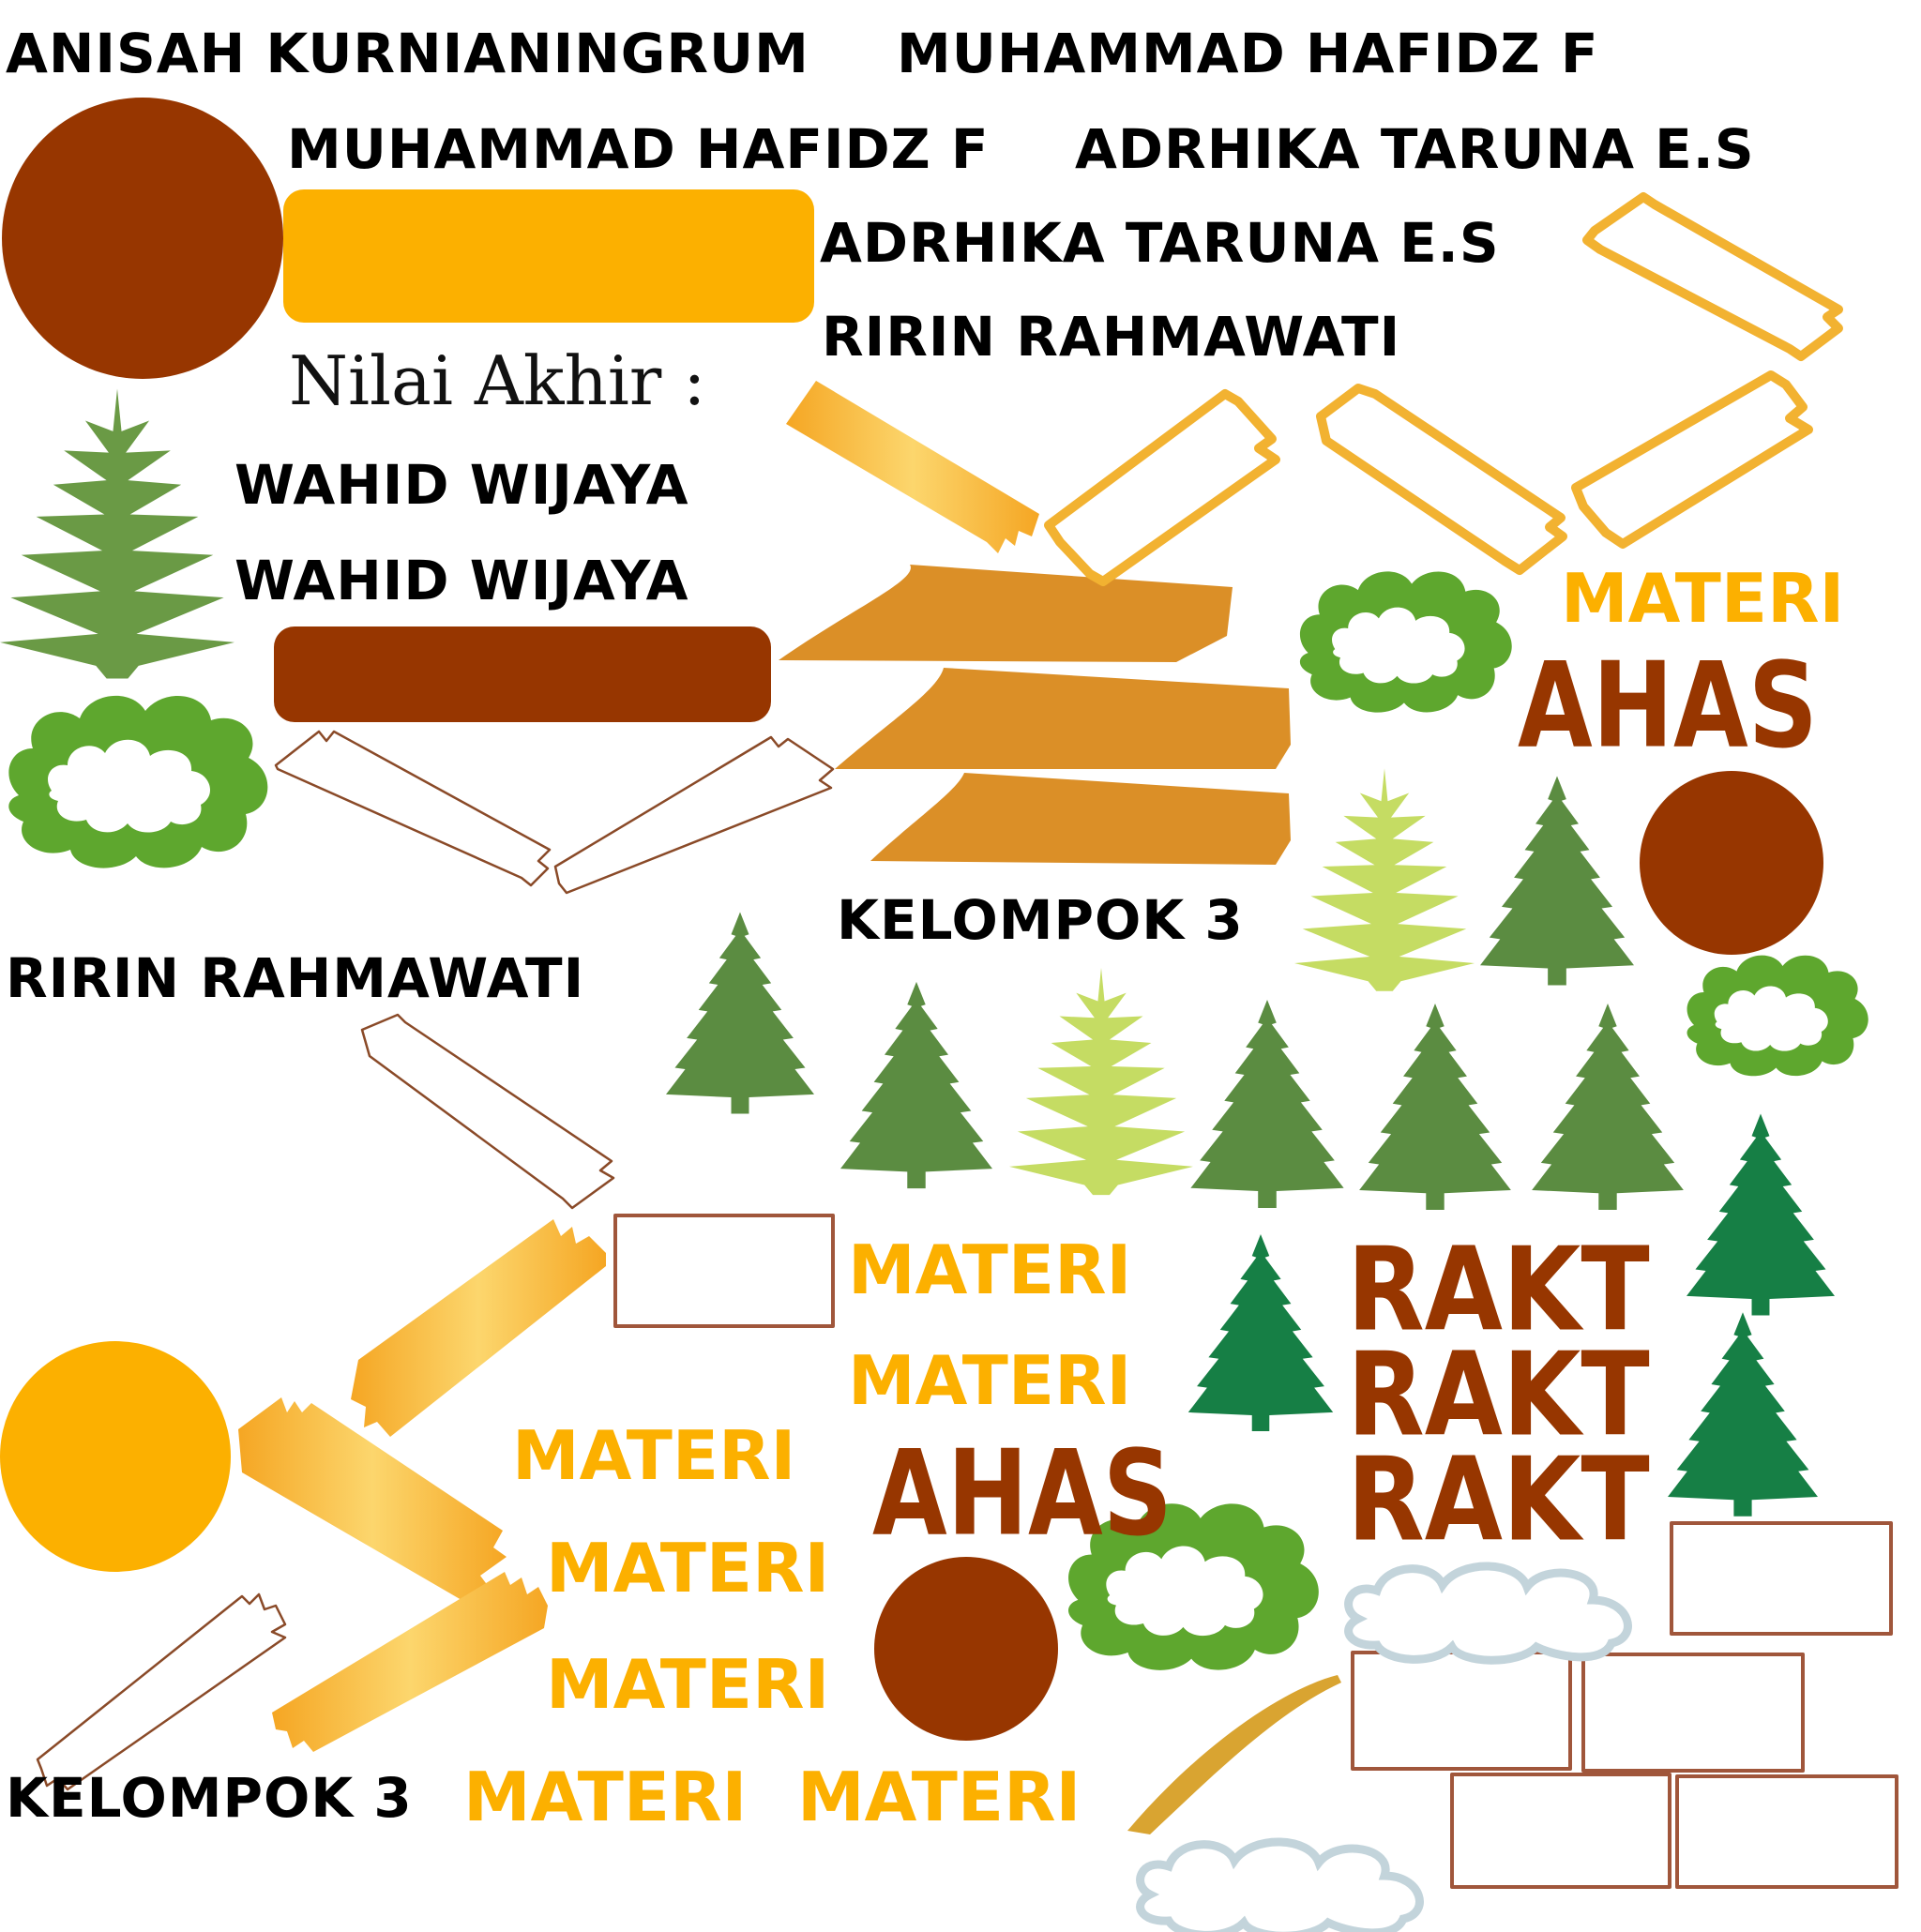  Describe the element at coordinates (461, 580) in the screenshot. I see `name-wahid-2: WAHID WIJAYA` at that location.